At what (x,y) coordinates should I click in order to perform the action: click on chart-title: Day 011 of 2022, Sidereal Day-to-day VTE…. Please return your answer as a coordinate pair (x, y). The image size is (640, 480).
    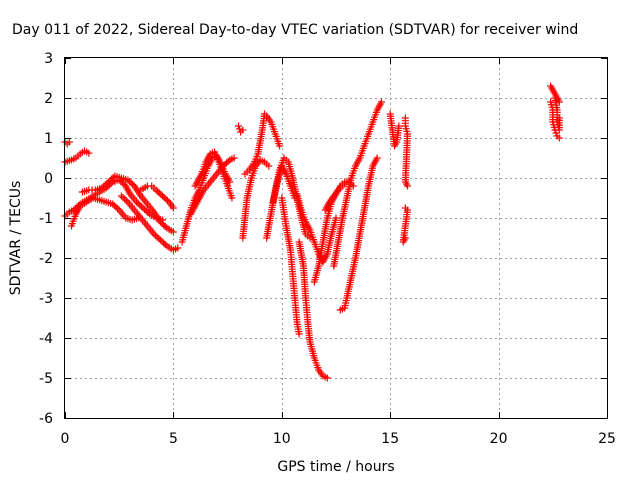
    Looking at the image, I should click on (295, 30).